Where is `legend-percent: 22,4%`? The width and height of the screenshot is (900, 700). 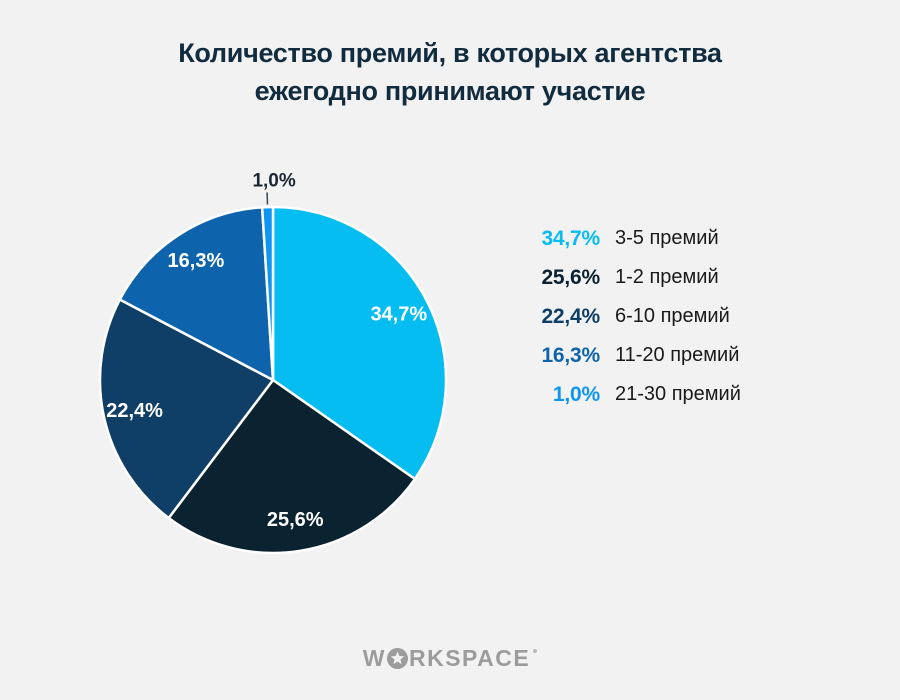 legend-percent: 22,4% is located at coordinates (570, 316).